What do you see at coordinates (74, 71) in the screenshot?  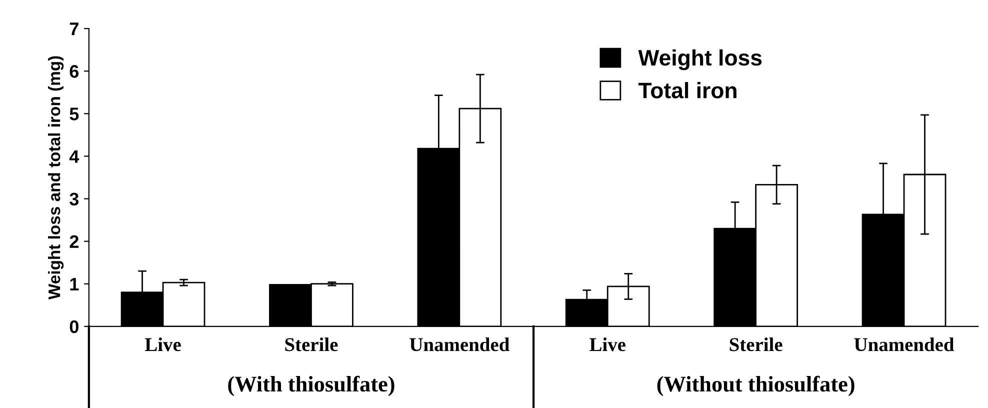 I see `y-tick-label: 6` at bounding box center [74, 71].